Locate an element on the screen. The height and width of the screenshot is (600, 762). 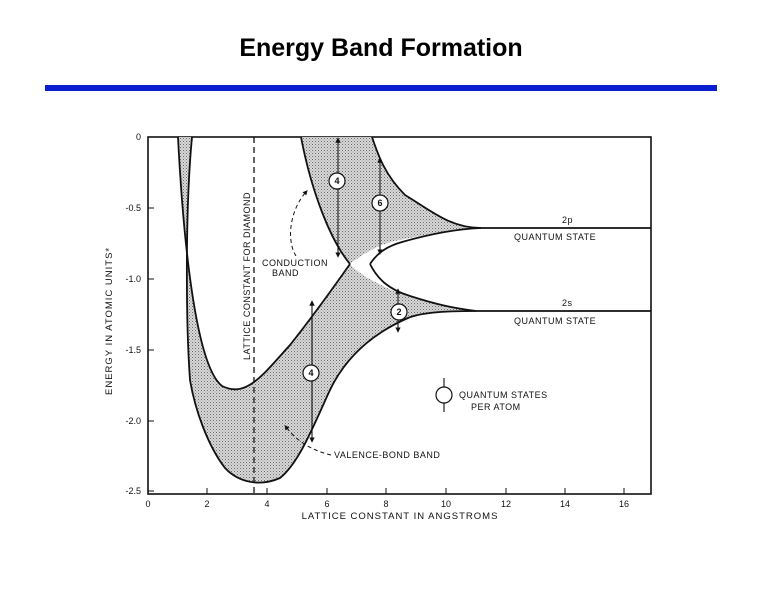
state-circle-valence is located at coordinates (311, 373).